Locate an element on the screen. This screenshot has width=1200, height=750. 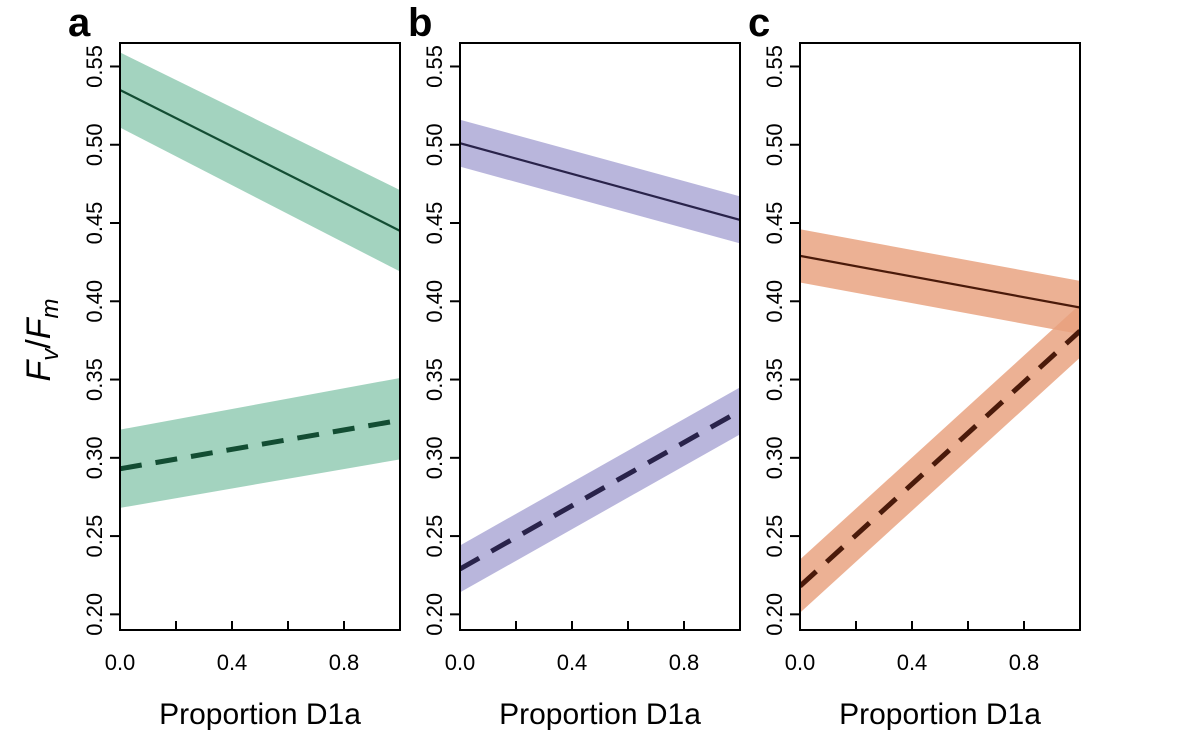
plot-area-b is located at coordinates (600, 356).